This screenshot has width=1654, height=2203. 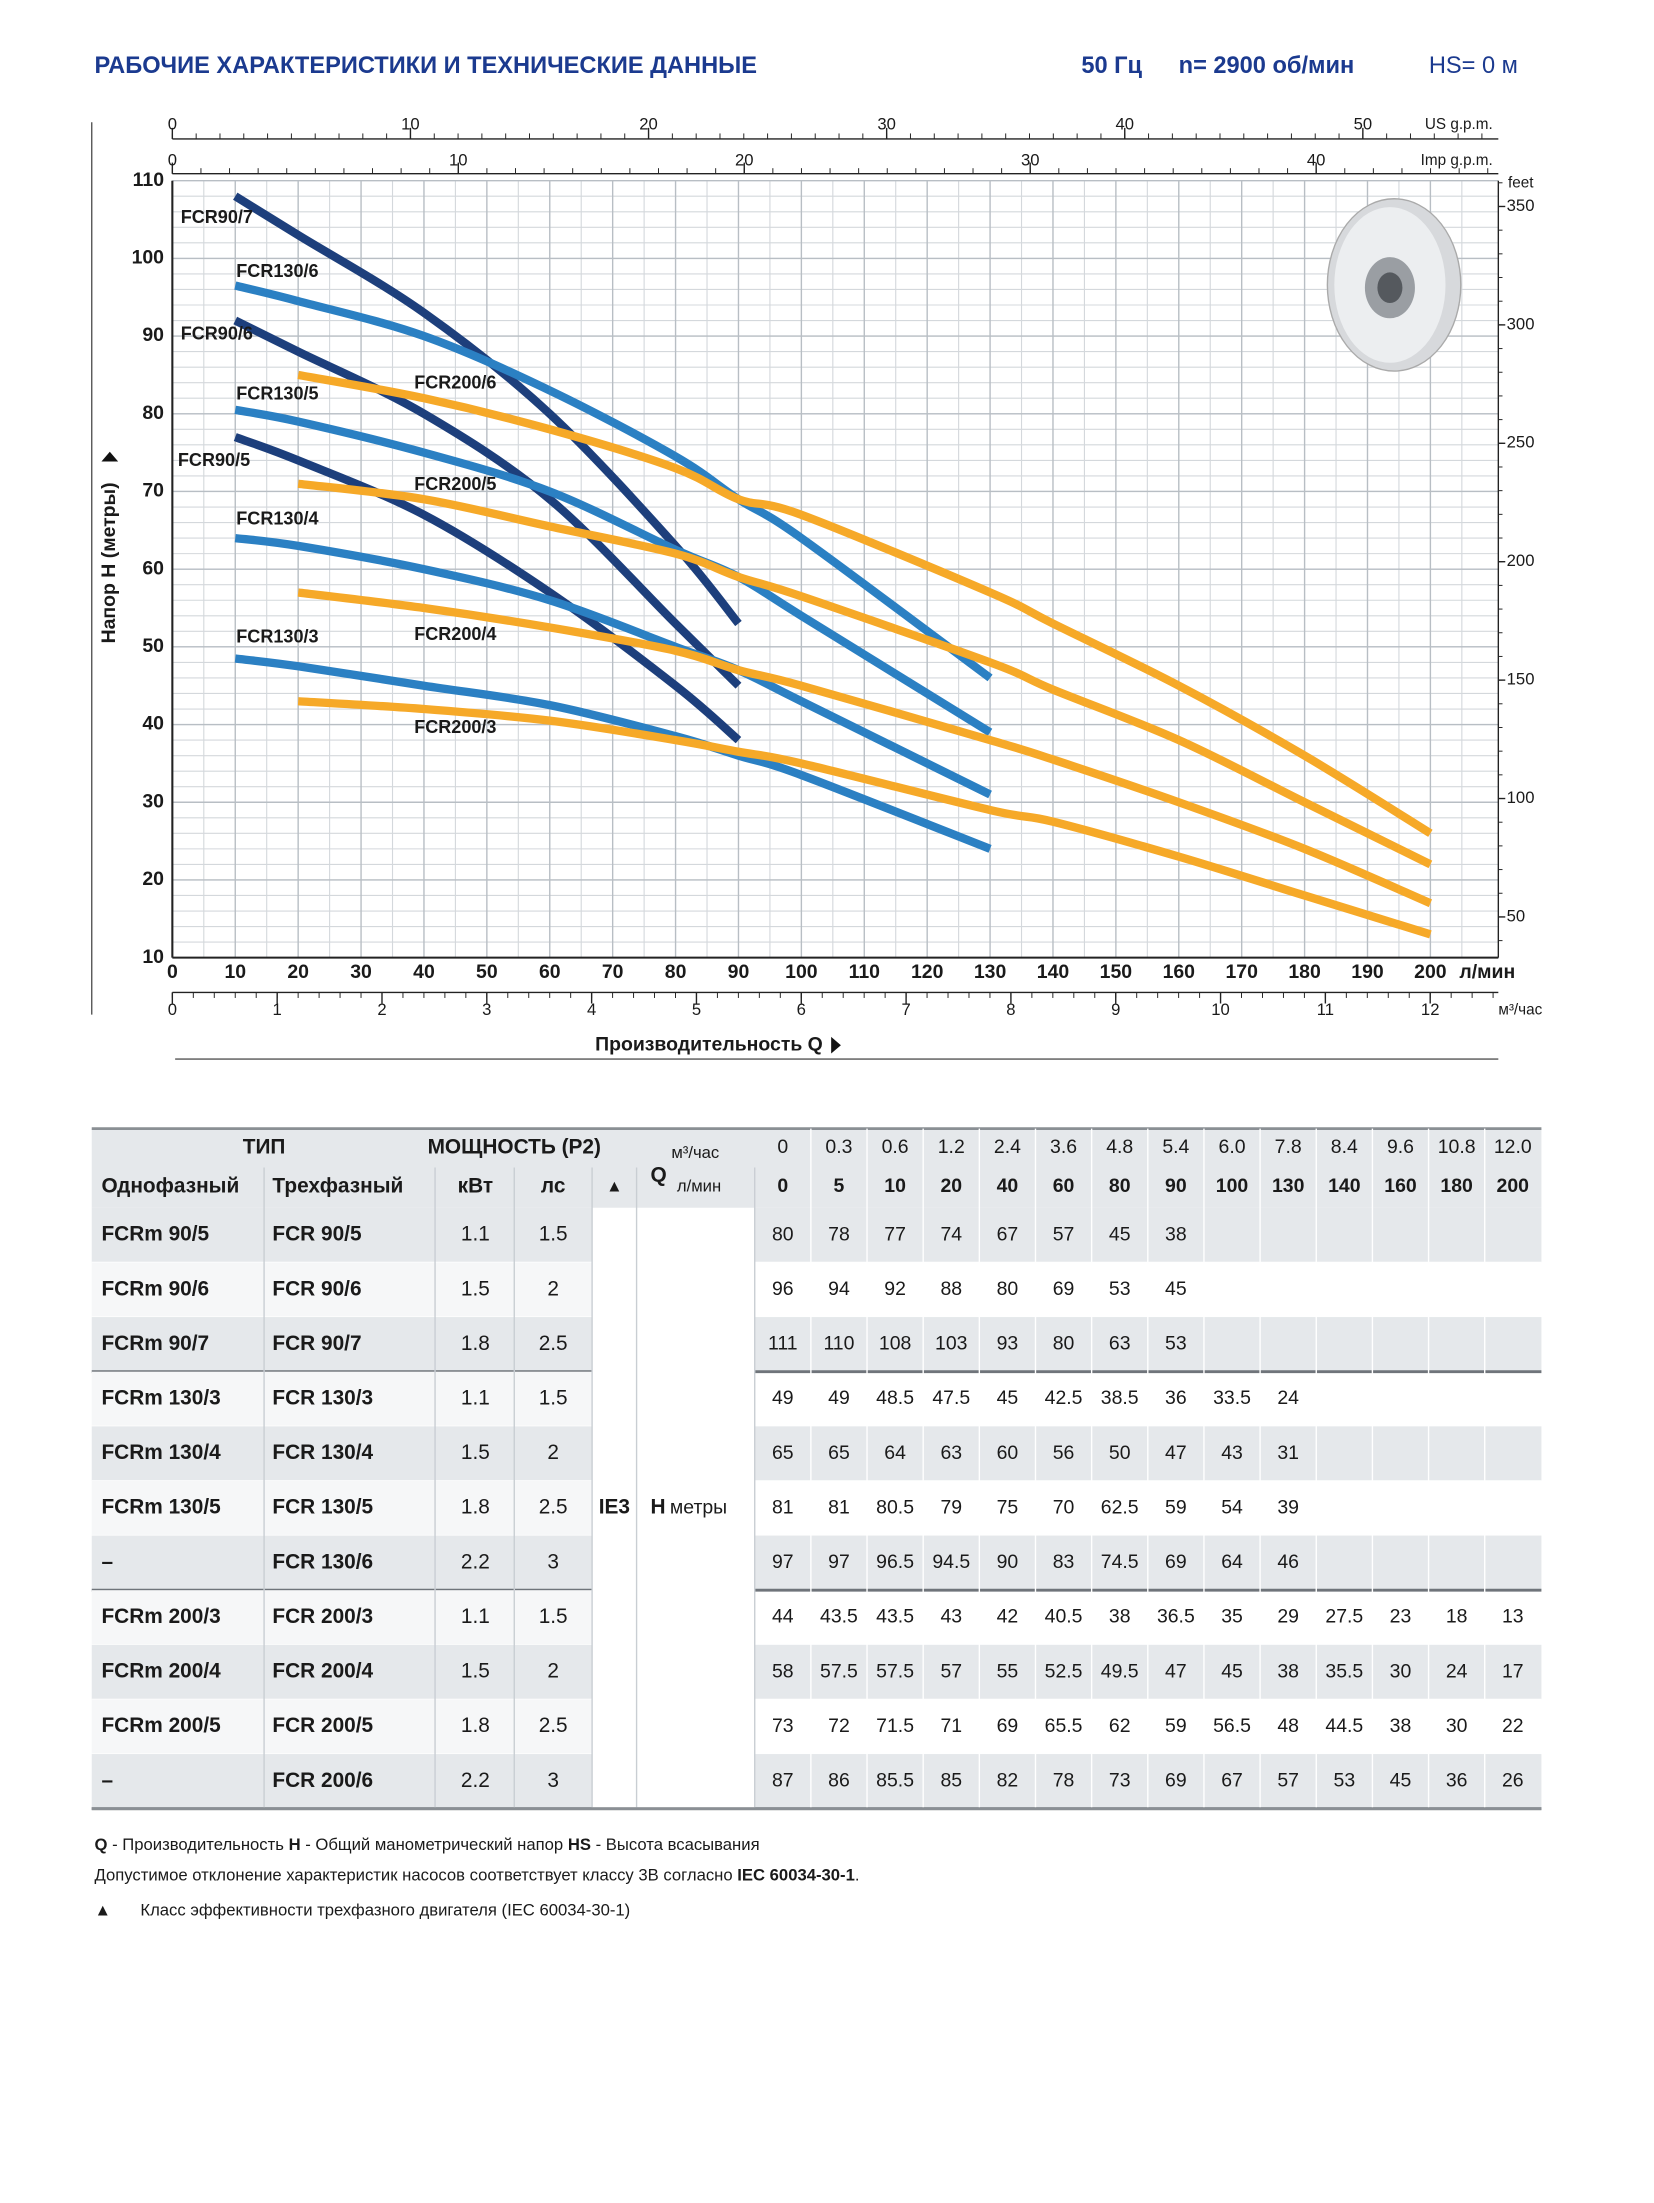 I want to click on power-kw: 2.2, so click(x=475, y=1780).